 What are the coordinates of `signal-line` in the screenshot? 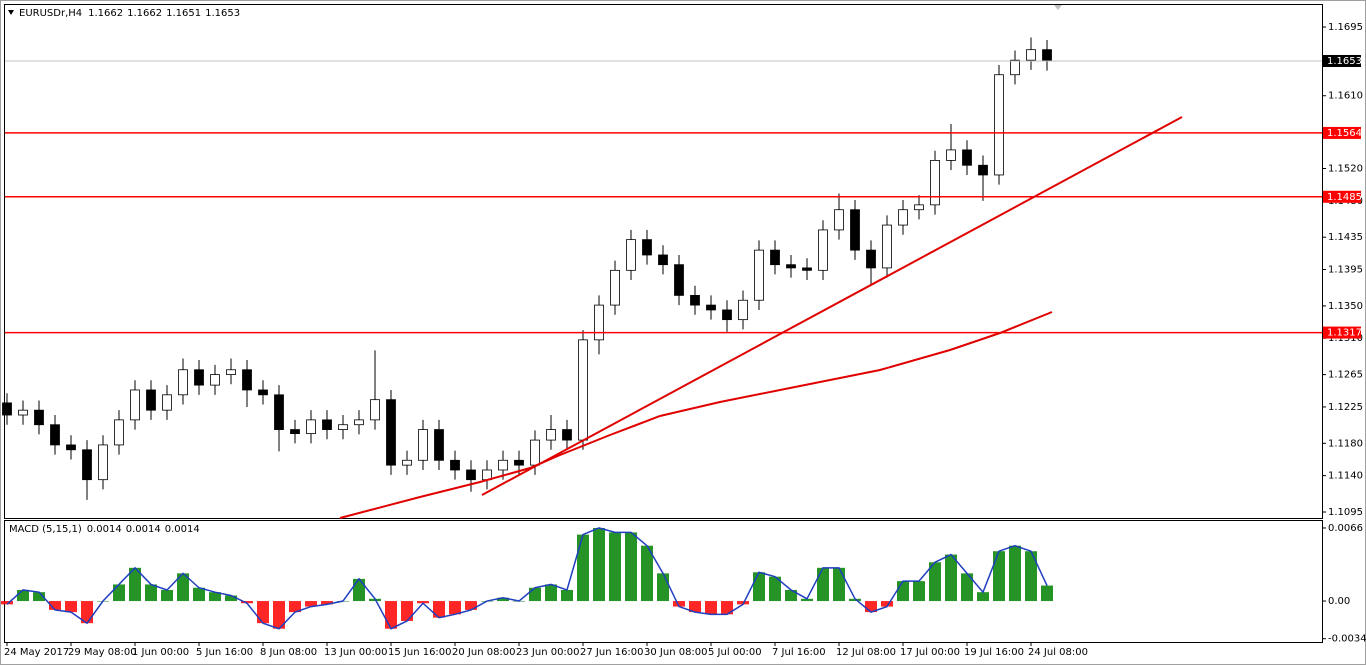 It's located at (527, 578).